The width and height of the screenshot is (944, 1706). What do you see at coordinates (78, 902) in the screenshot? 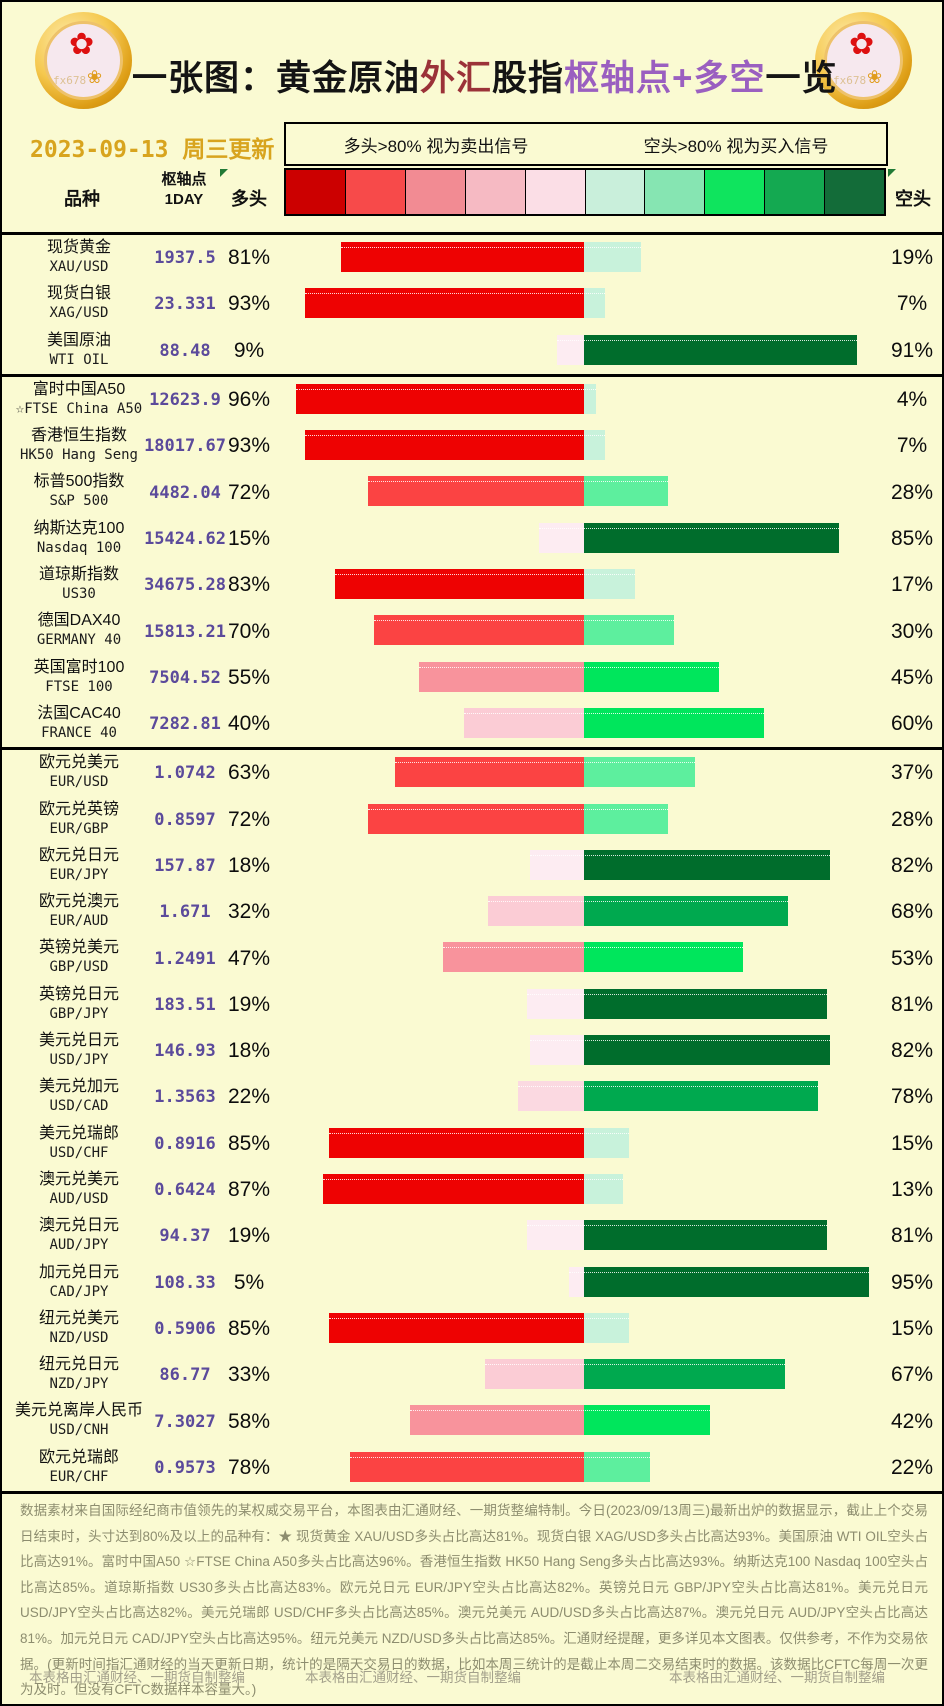
I see `instrument-name-cn: 欧元兑澳元` at bounding box center [78, 902].